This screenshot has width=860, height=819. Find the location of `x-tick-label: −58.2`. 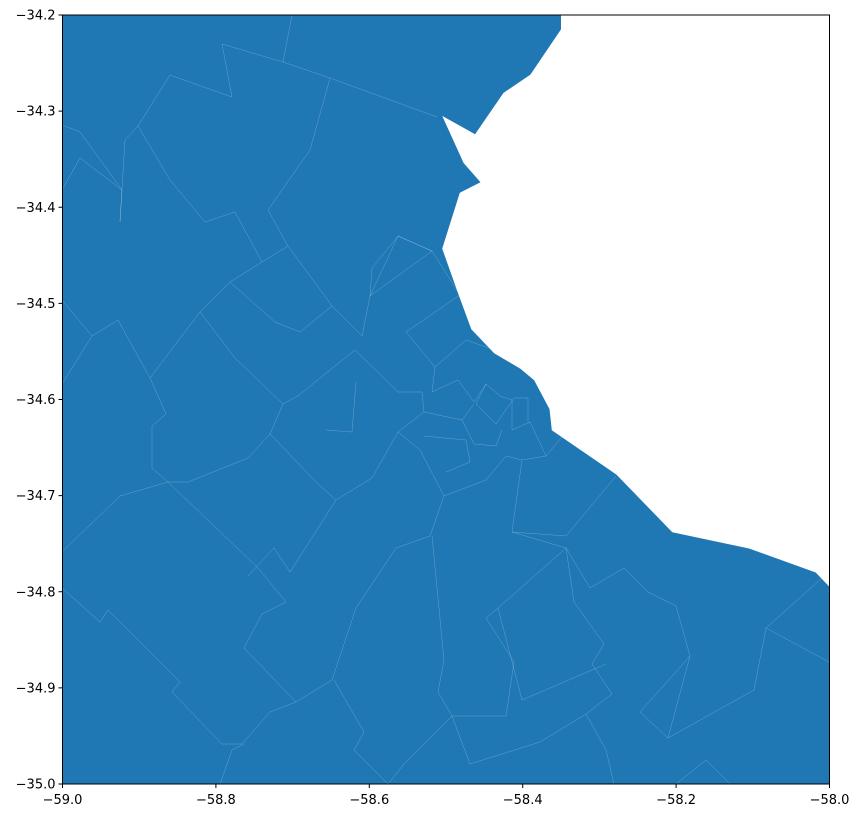

x-tick-label: −58.2 is located at coordinates (676, 800).